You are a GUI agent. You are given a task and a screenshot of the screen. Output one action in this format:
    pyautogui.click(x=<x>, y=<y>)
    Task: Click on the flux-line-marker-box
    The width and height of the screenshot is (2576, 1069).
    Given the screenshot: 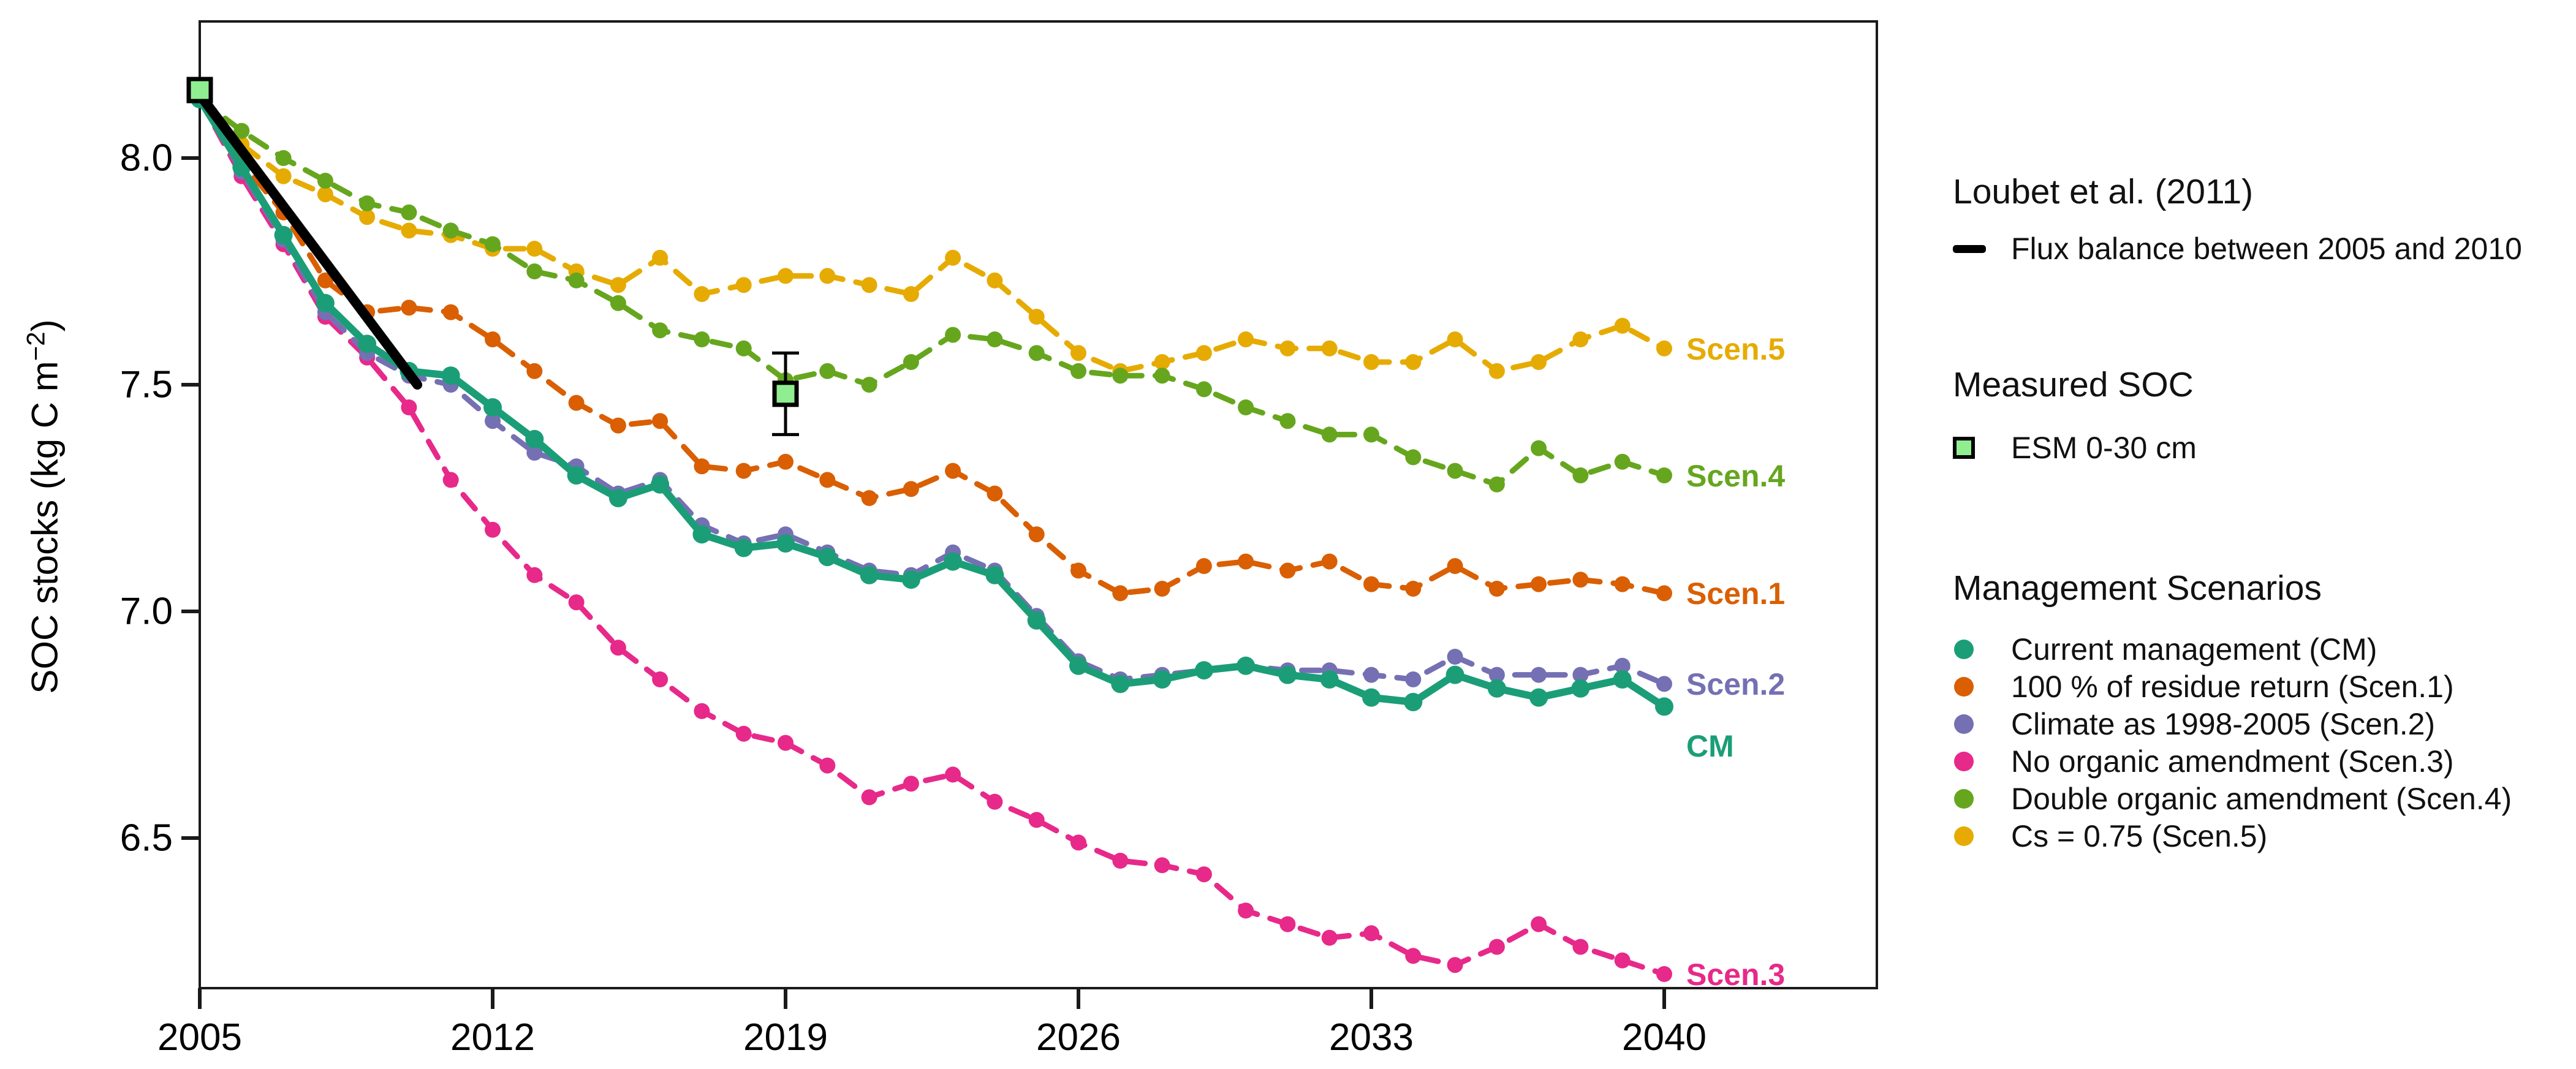 What is the action you would take?
    pyautogui.click(x=1971, y=248)
    